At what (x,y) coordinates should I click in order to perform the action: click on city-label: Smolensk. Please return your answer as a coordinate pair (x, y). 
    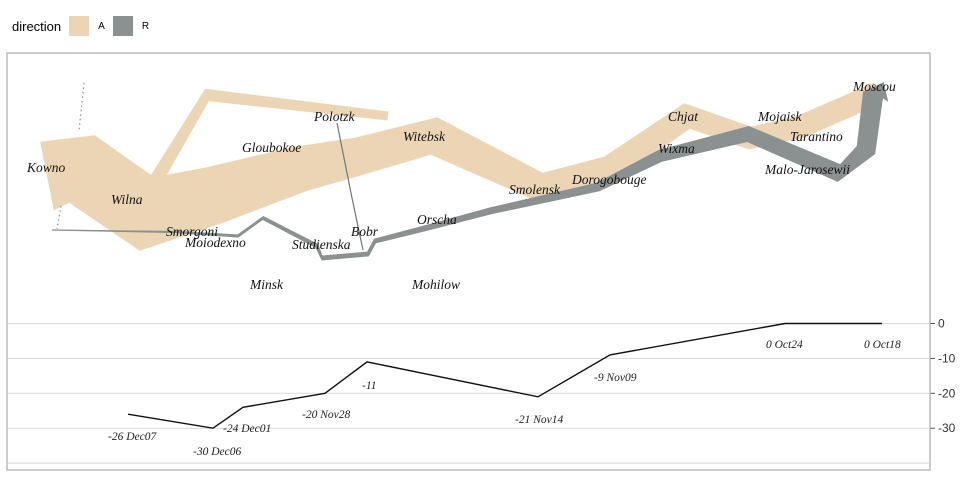
    Looking at the image, I should click on (535, 189).